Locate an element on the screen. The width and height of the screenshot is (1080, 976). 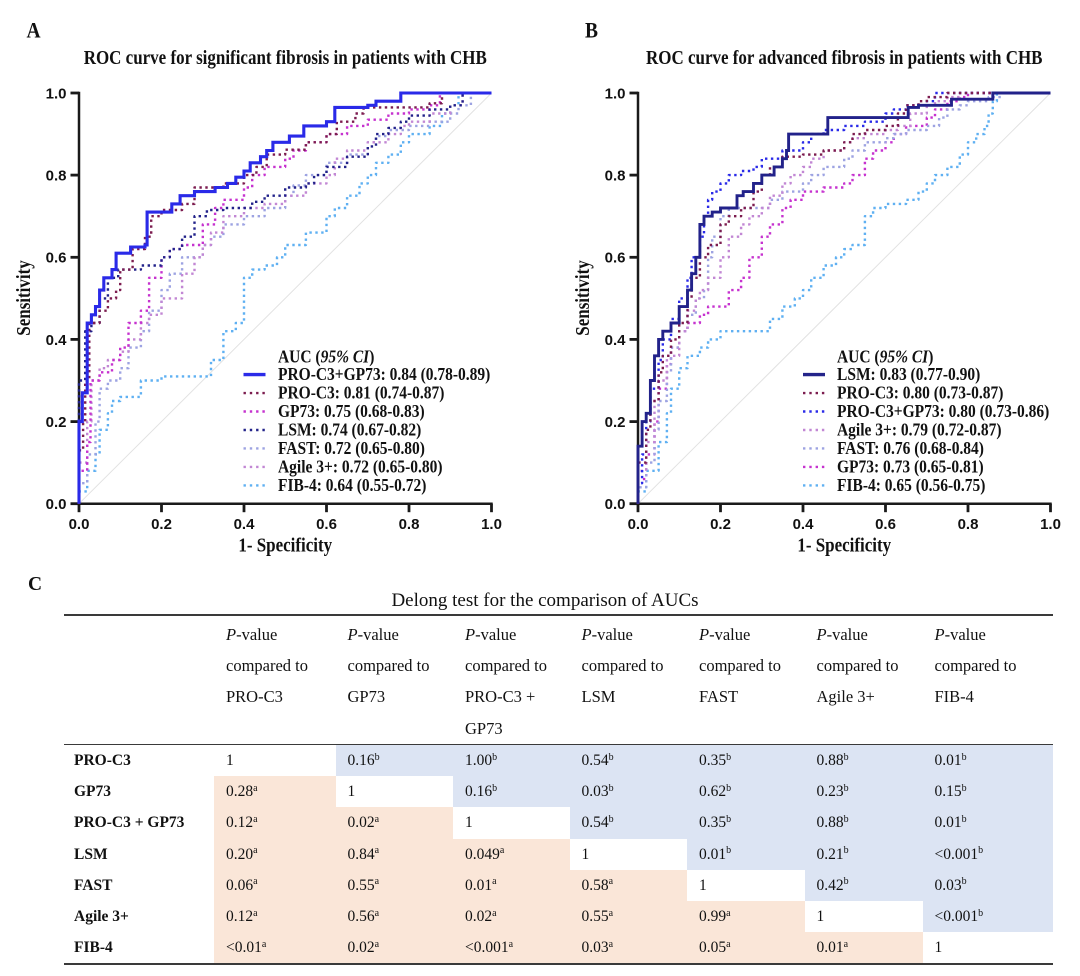
svg-text: FIB-4: 0.64 (0.55-0.72) is located at coordinates (352, 485).